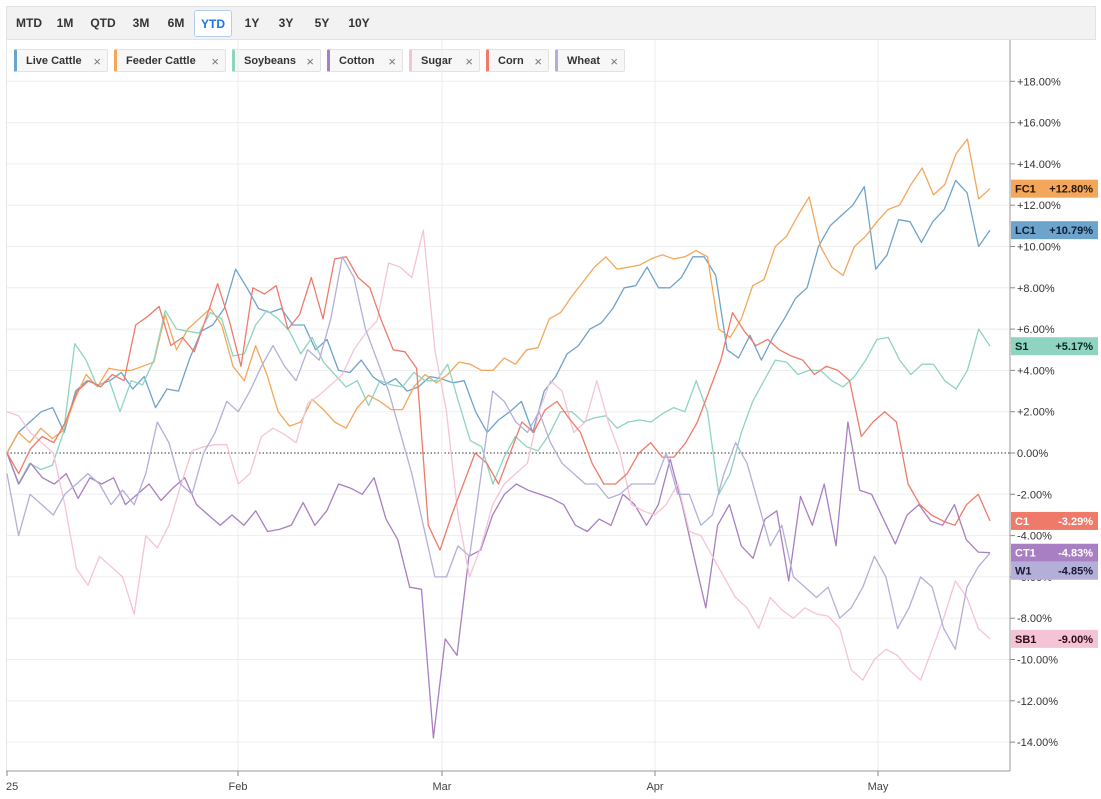 This screenshot has height=799, width=1101. I want to click on legend-chip-label: Wheat, so click(583, 61).